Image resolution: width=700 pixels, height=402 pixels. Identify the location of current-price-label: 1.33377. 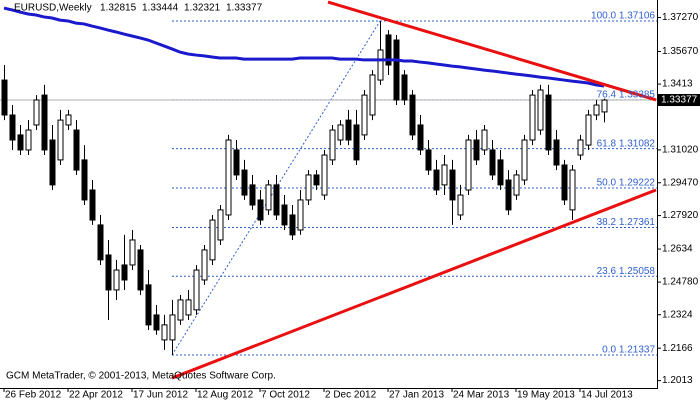
(679, 100).